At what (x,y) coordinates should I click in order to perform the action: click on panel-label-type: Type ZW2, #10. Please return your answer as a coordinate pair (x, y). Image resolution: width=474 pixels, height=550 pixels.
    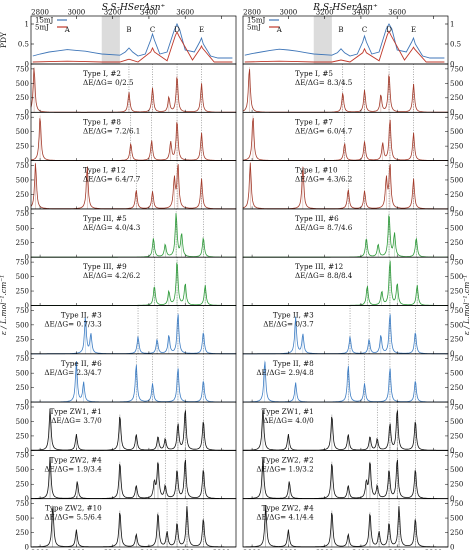
    Looking at the image, I should click on (73, 508).